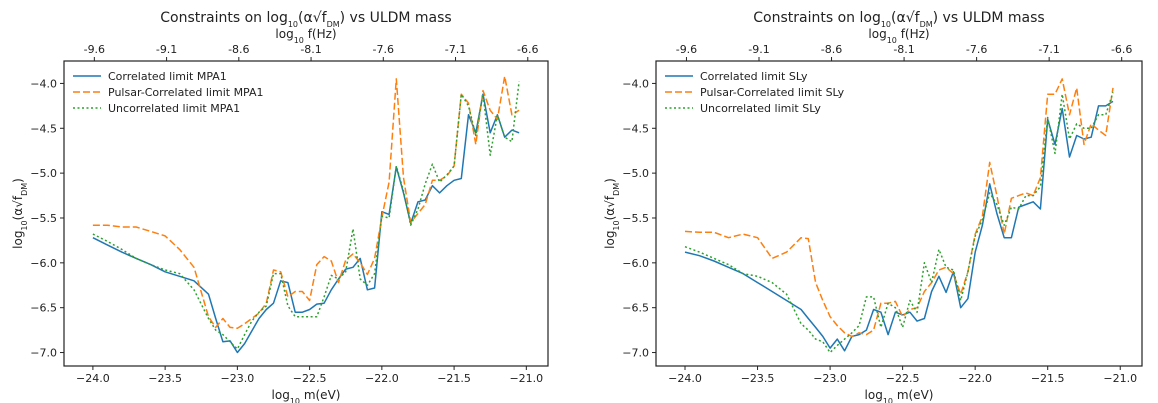  I want to click on legend-label-3: Uncorrelated limit MPA1, so click(174, 108).